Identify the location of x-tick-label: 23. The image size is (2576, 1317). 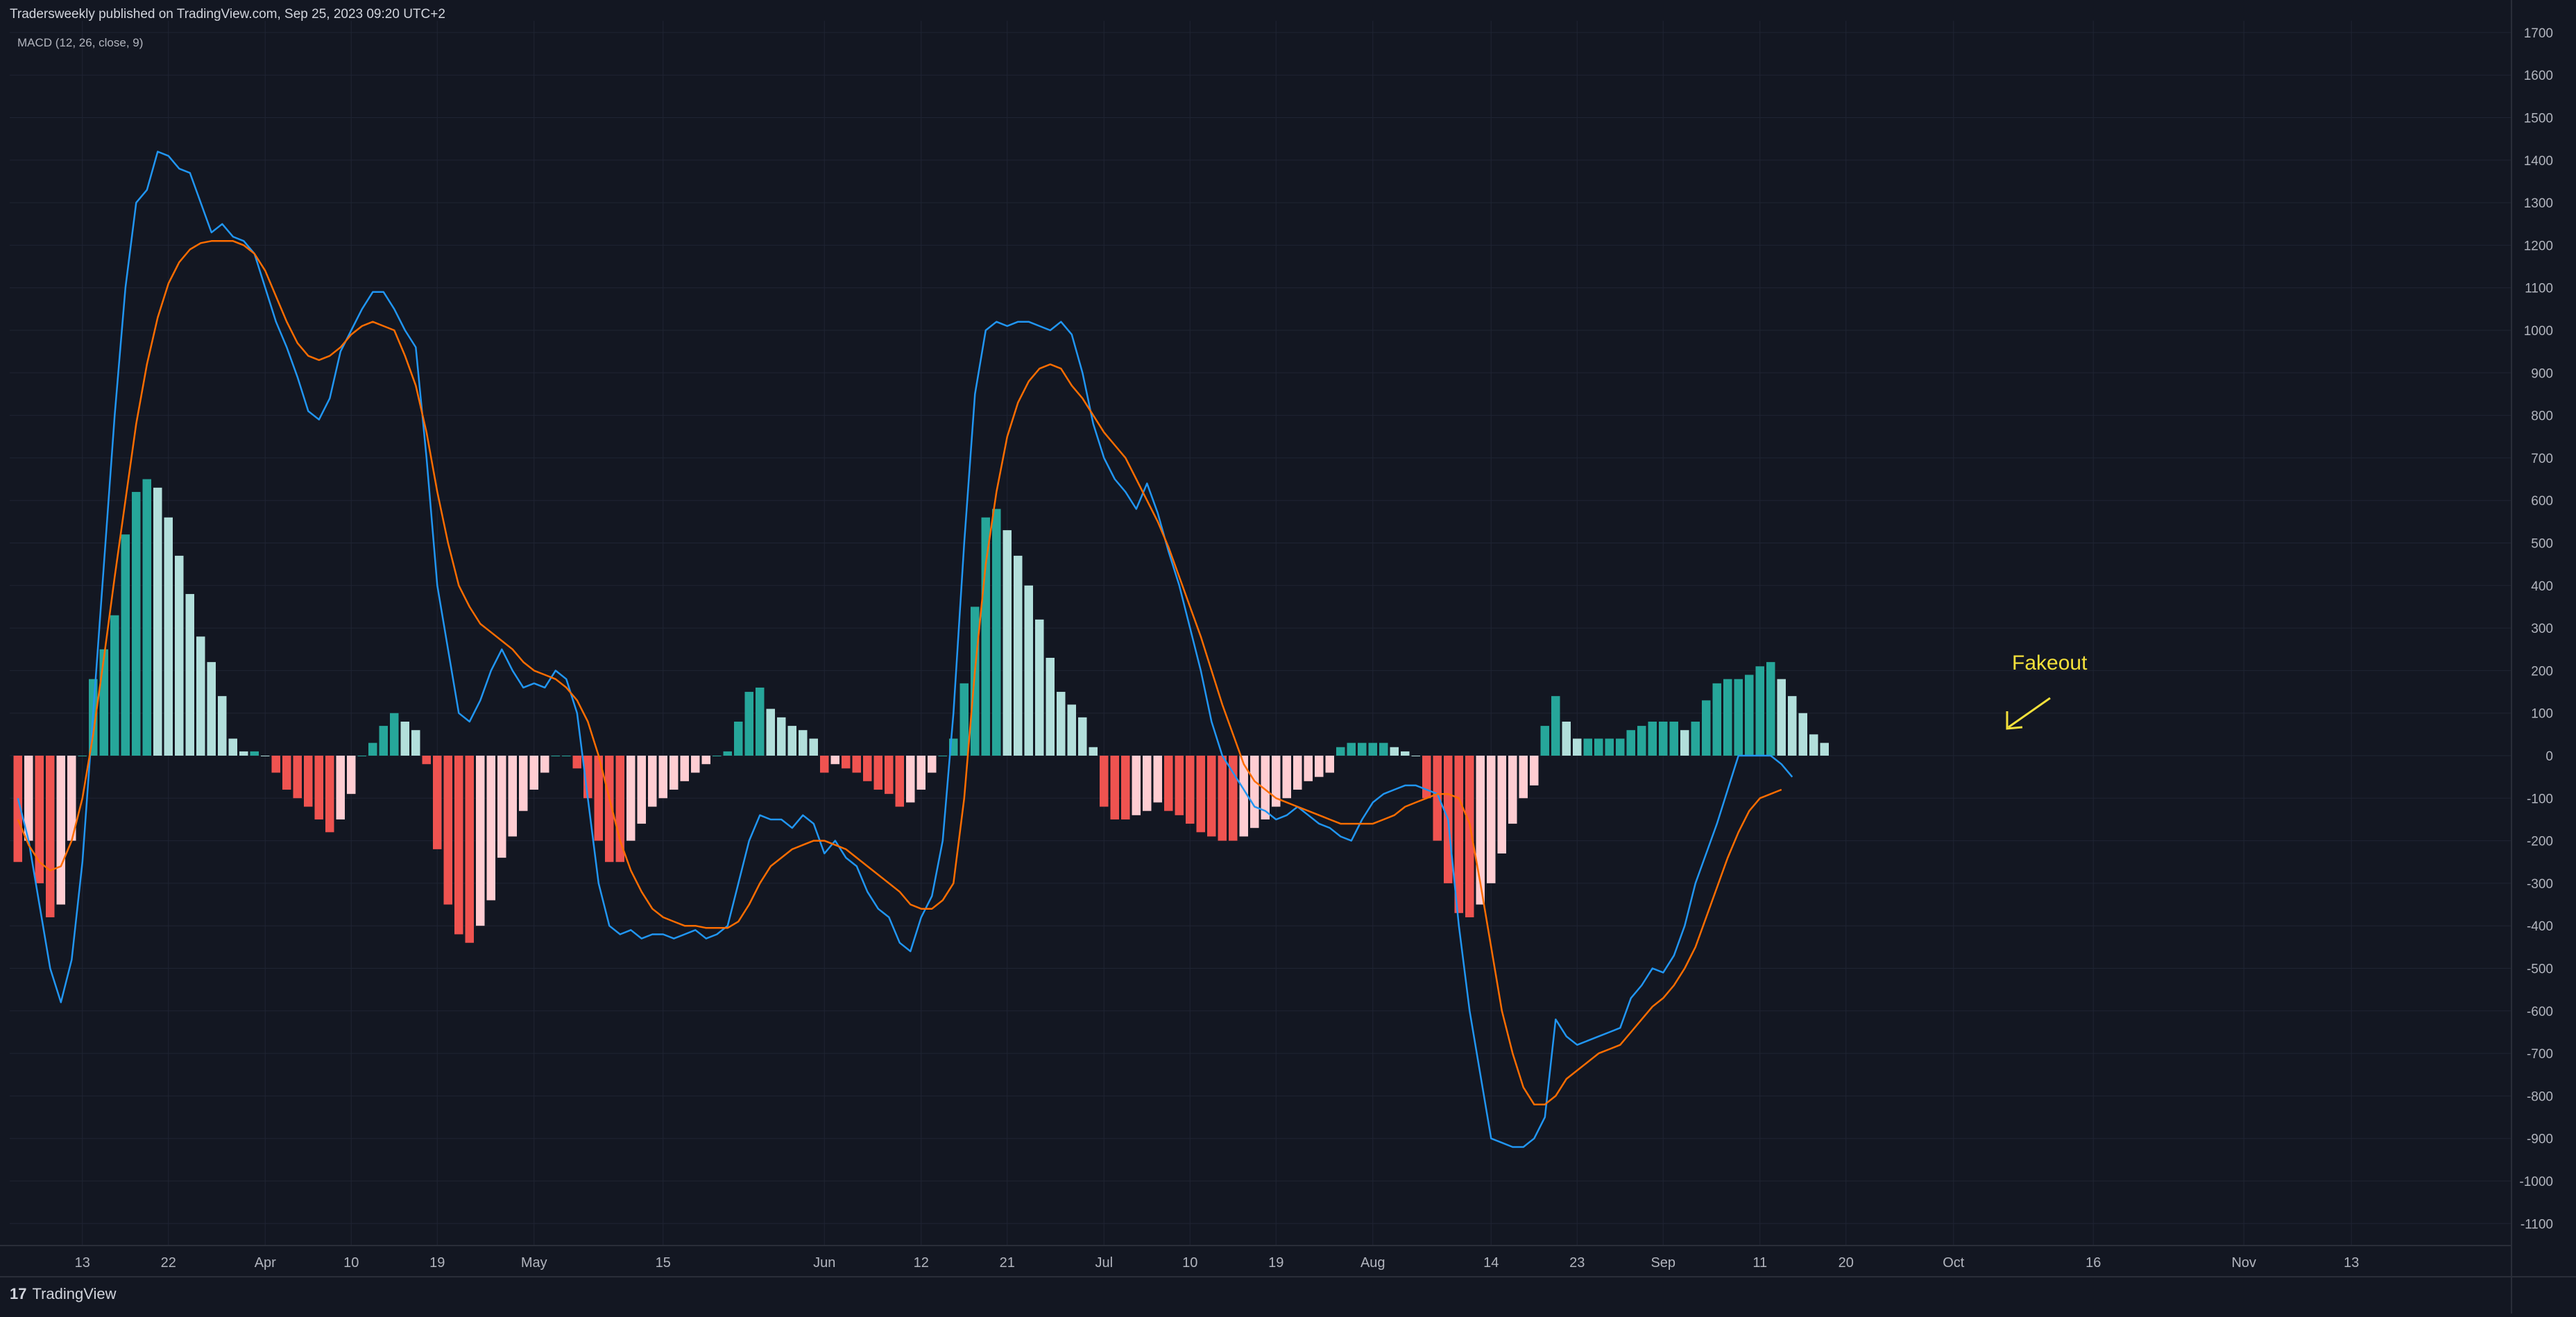
(1577, 1263).